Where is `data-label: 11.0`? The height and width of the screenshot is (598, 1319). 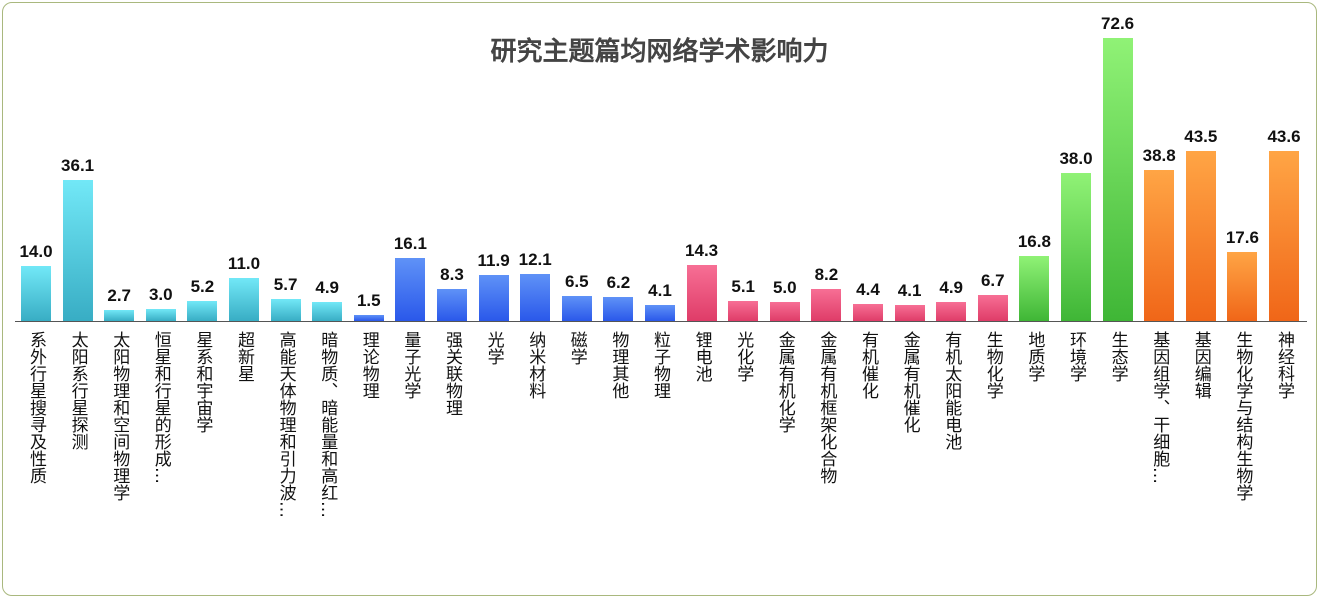
data-label: 11.0 is located at coordinates (244, 264).